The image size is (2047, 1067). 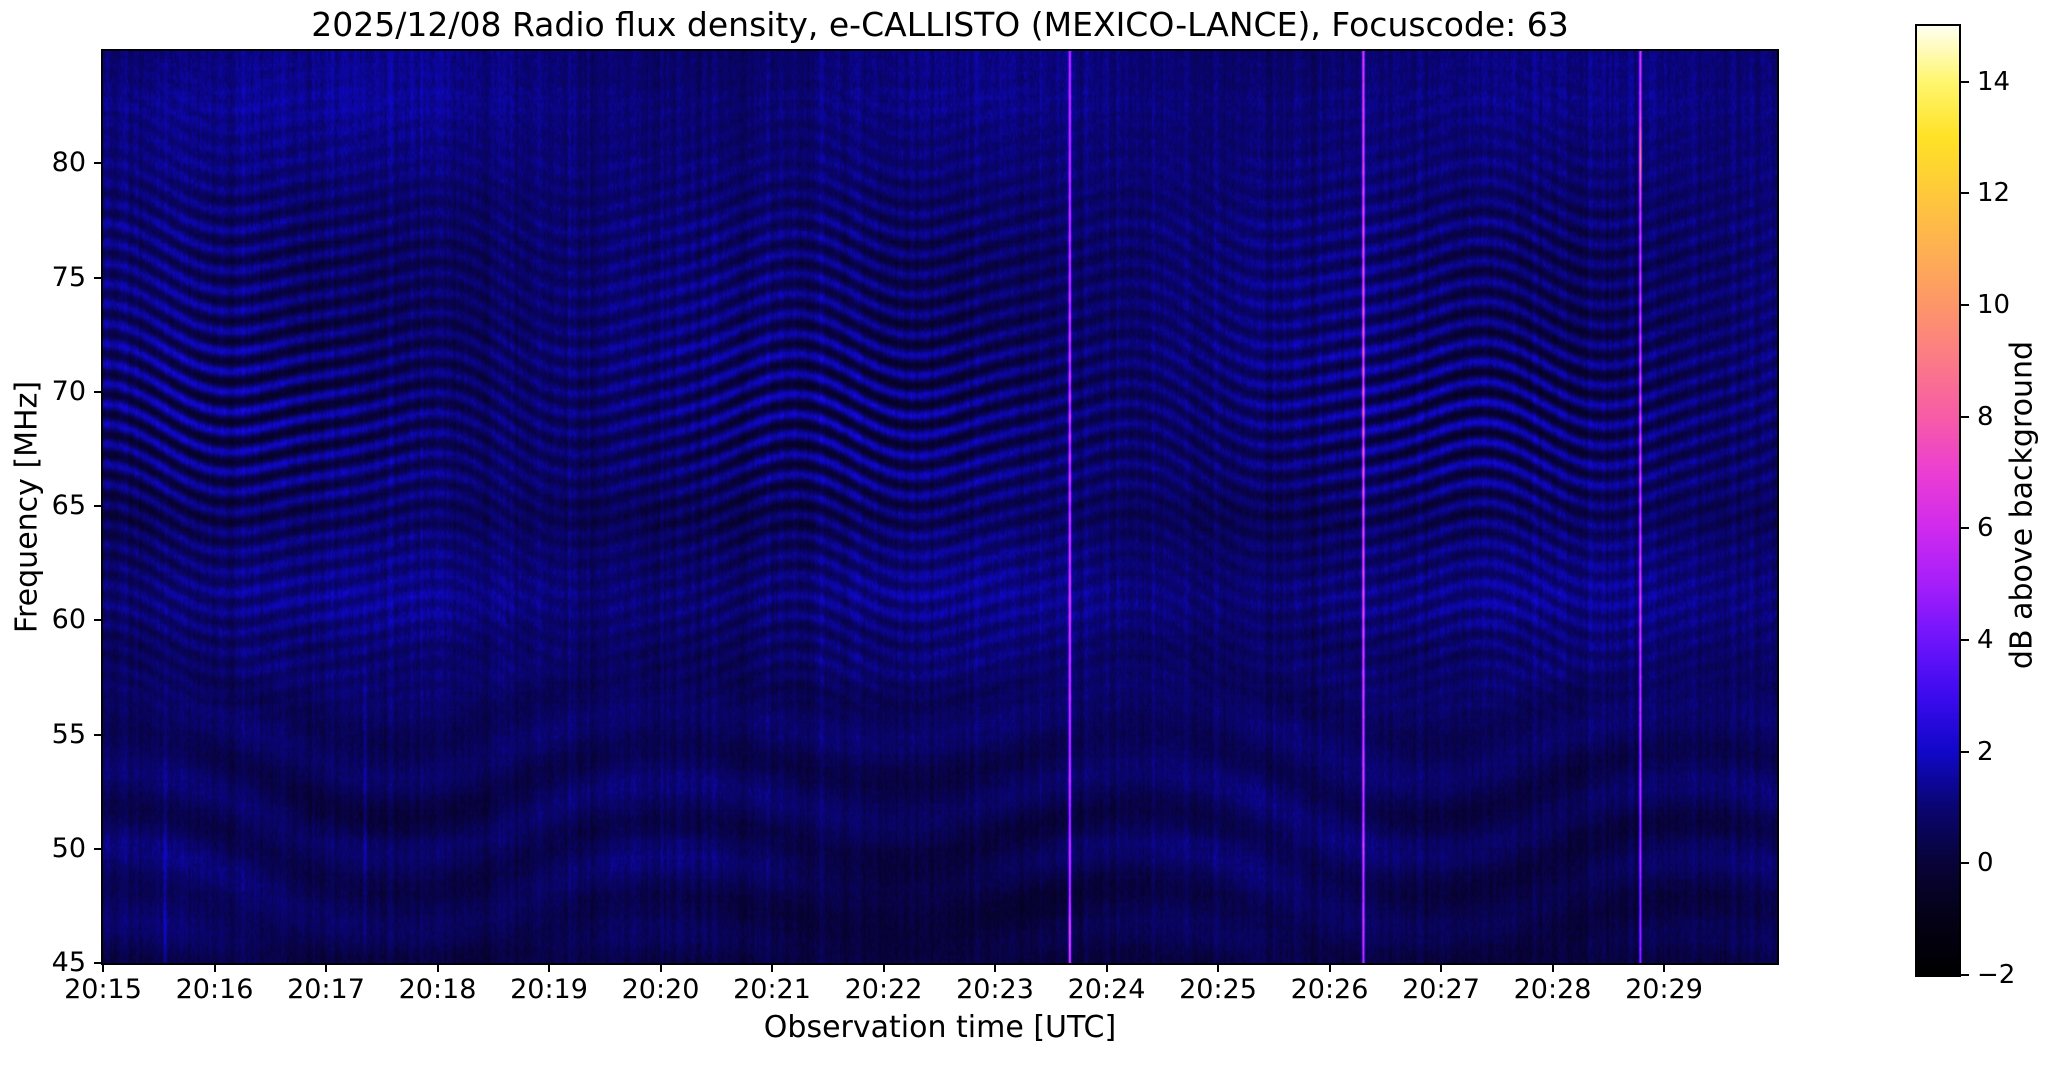 What do you see at coordinates (1552, 989) in the screenshot?
I see `x-tick-label: 20:28` at bounding box center [1552, 989].